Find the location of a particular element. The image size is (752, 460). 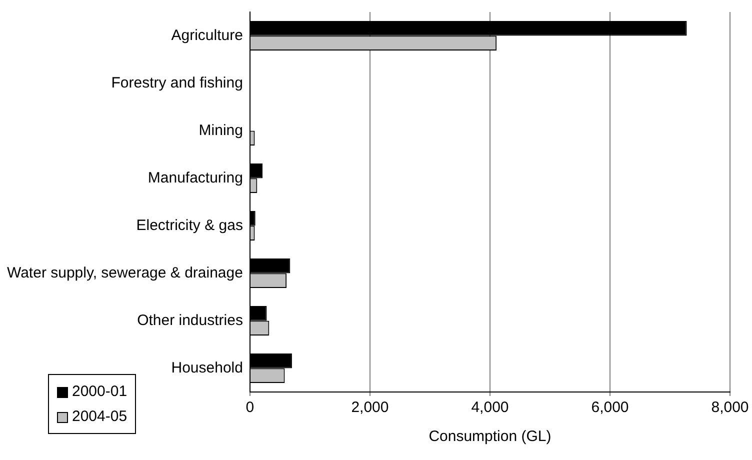

x-tick-label: 4,000 is located at coordinates (490, 407).